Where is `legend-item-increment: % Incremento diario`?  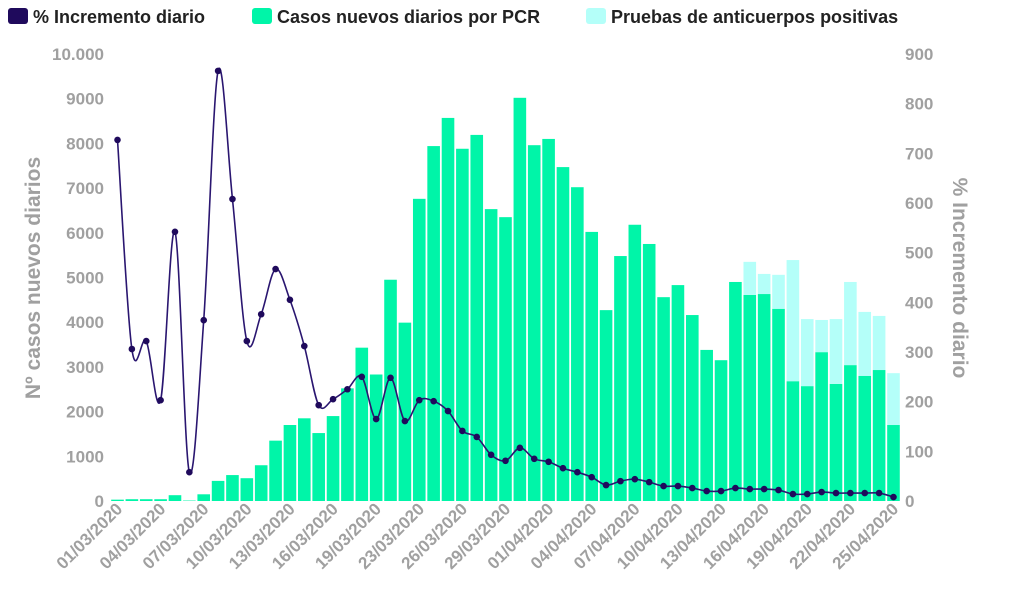
legend-item-increment: % Incremento diario is located at coordinates (106, 17).